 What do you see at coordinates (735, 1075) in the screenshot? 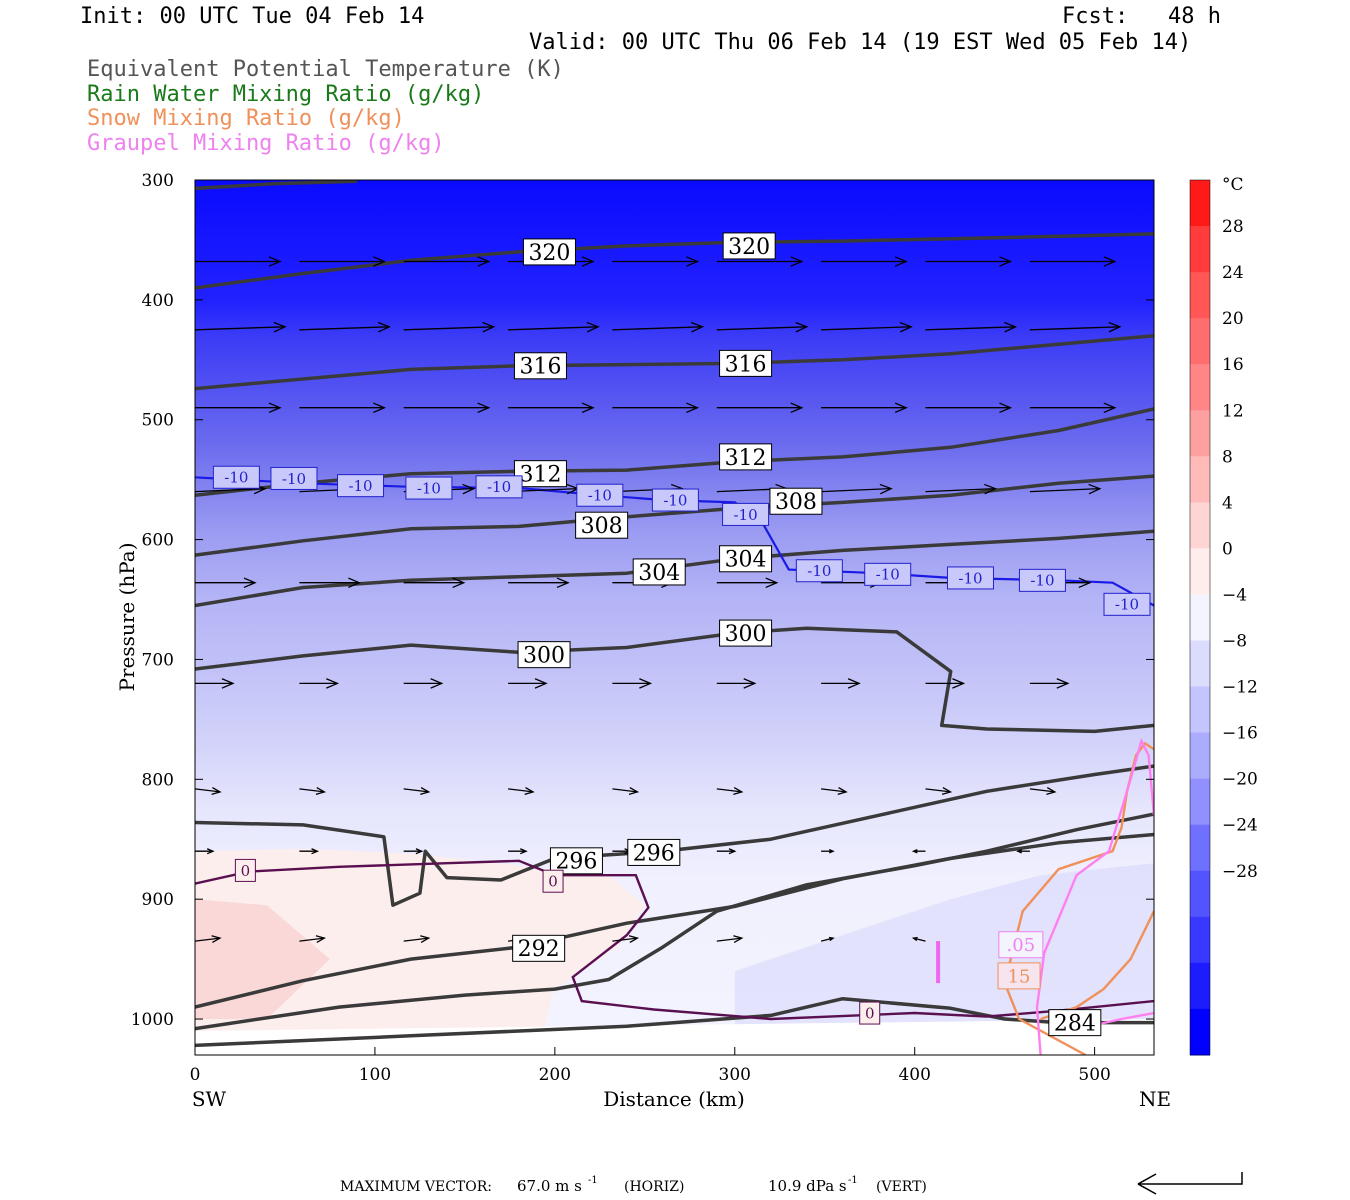
I see `x-tick-label: 300` at bounding box center [735, 1075].